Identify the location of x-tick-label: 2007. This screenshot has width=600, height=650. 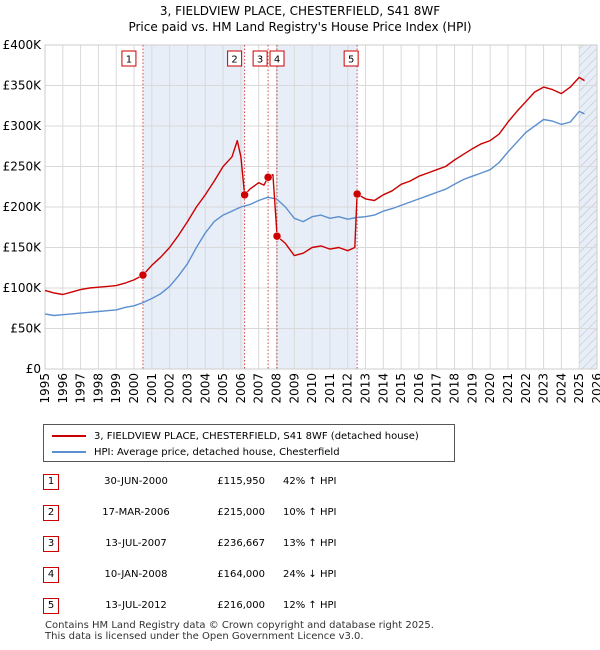
(259, 388).